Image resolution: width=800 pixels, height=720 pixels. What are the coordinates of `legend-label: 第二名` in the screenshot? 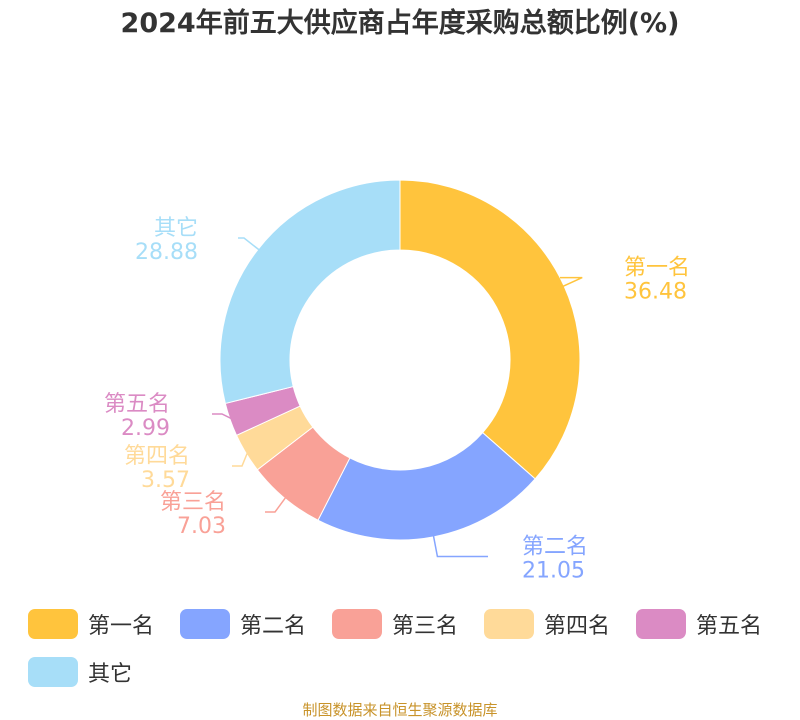 It's located at (273, 626).